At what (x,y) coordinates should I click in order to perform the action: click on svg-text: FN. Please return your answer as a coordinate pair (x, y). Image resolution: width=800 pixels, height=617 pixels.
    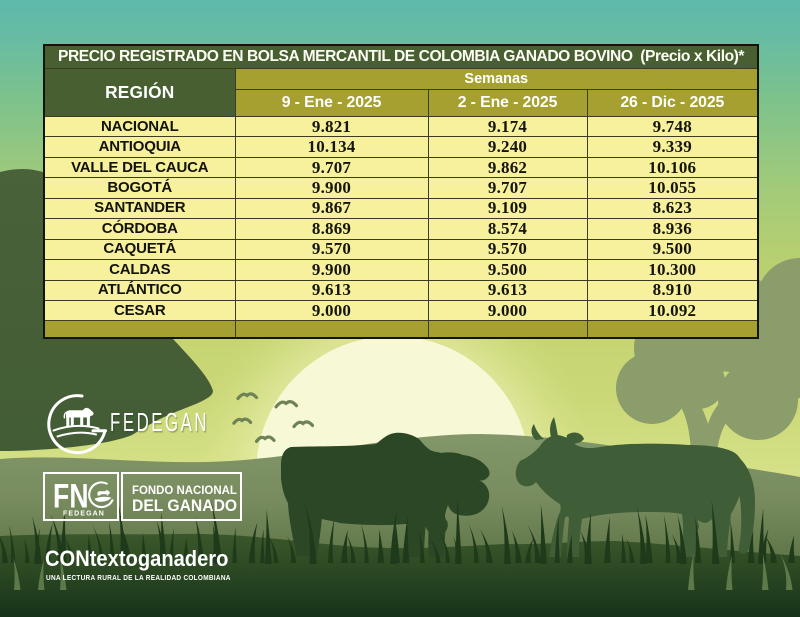
    Looking at the image, I should click on (70, 496).